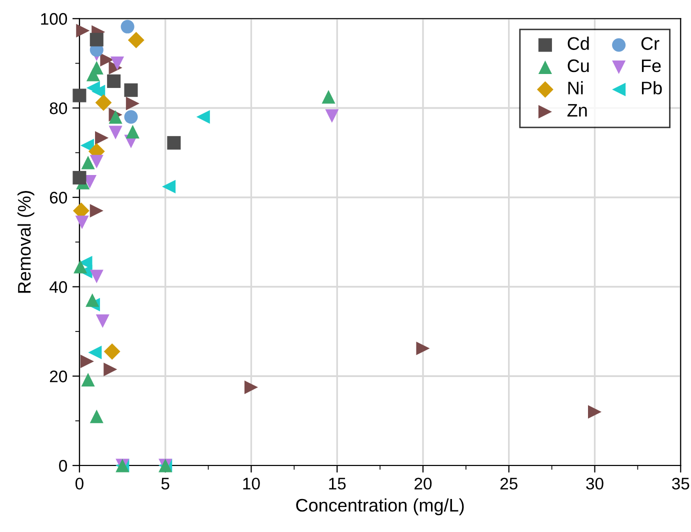  What do you see at coordinates (578, 65) in the screenshot?
I see `legend-label: Cu` at bounding box center [578, 65].